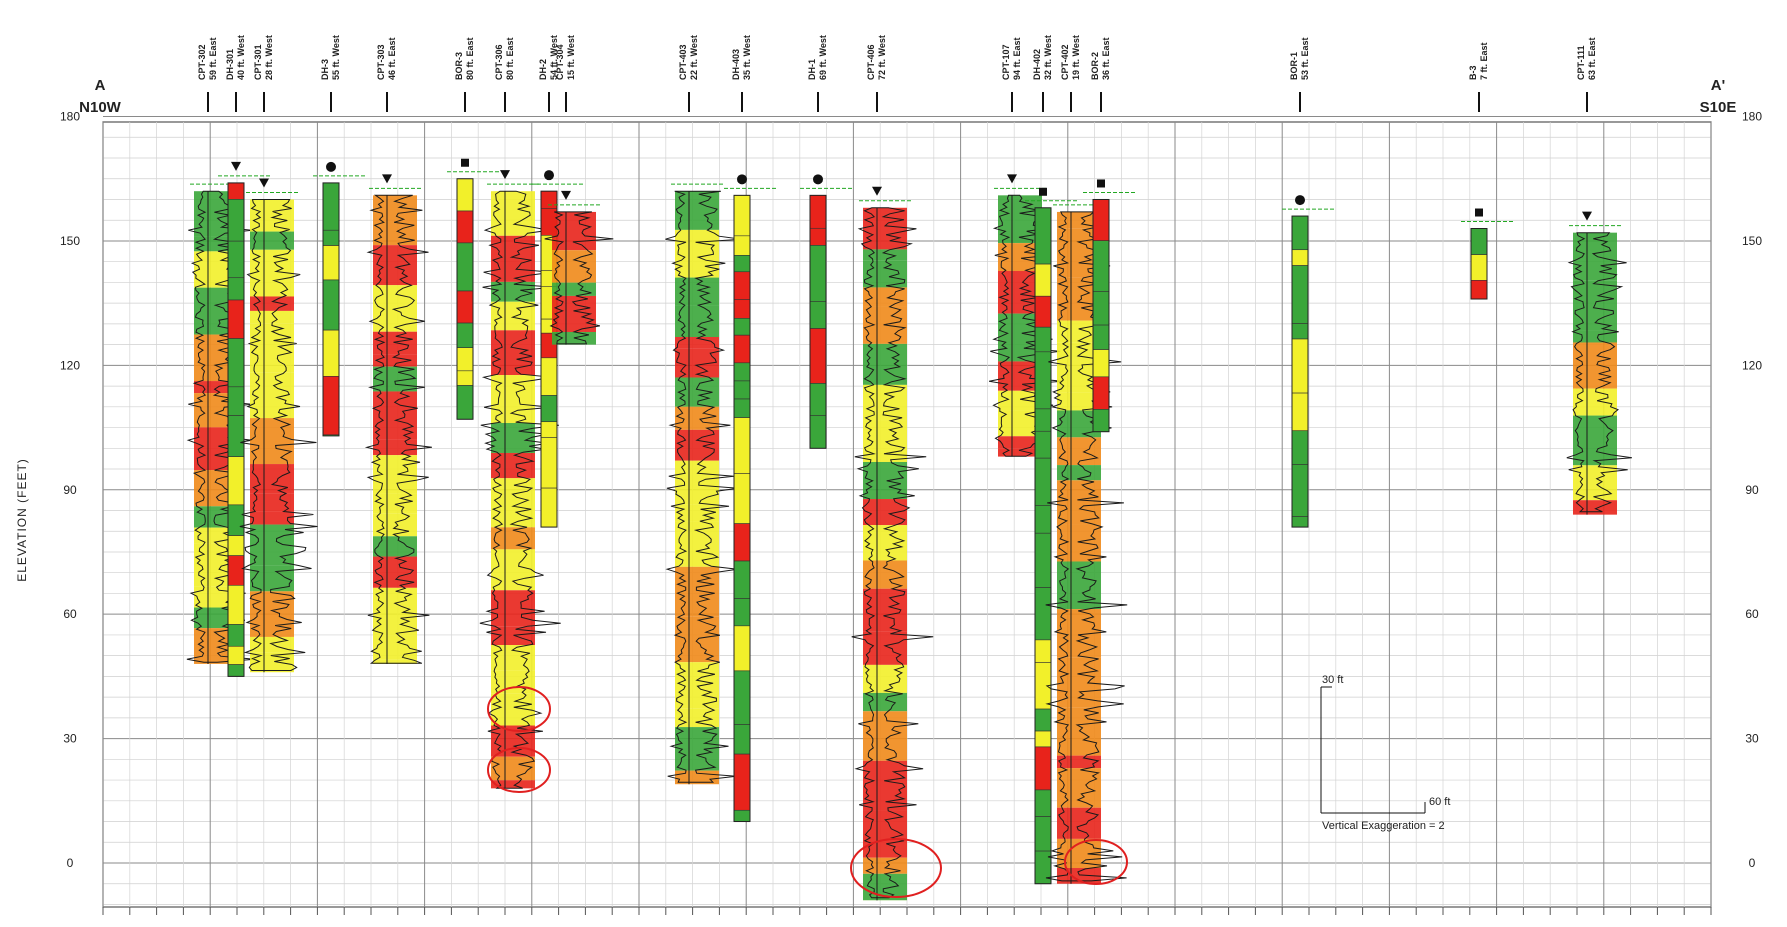 This screenshot has width=1787, height=927. What do you see at coordinates (683, 62) in the screenshot?
I see `log-name-label: CPT-403` at bounding box center [683, 62].